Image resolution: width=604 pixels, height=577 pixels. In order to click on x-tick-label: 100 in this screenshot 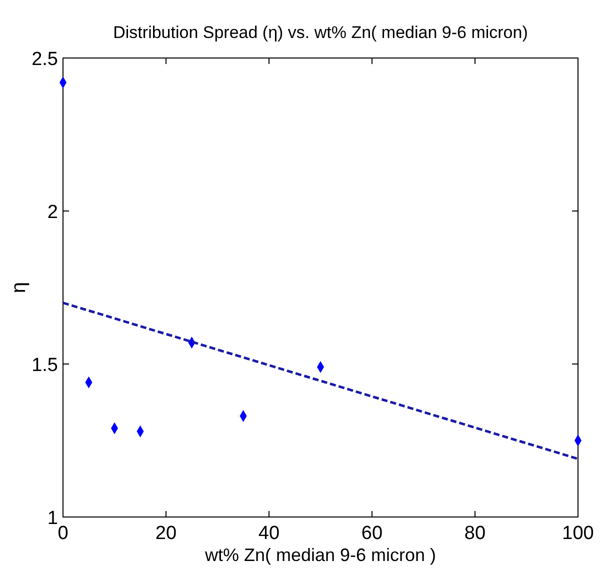, I will do `click(578, 533)`.